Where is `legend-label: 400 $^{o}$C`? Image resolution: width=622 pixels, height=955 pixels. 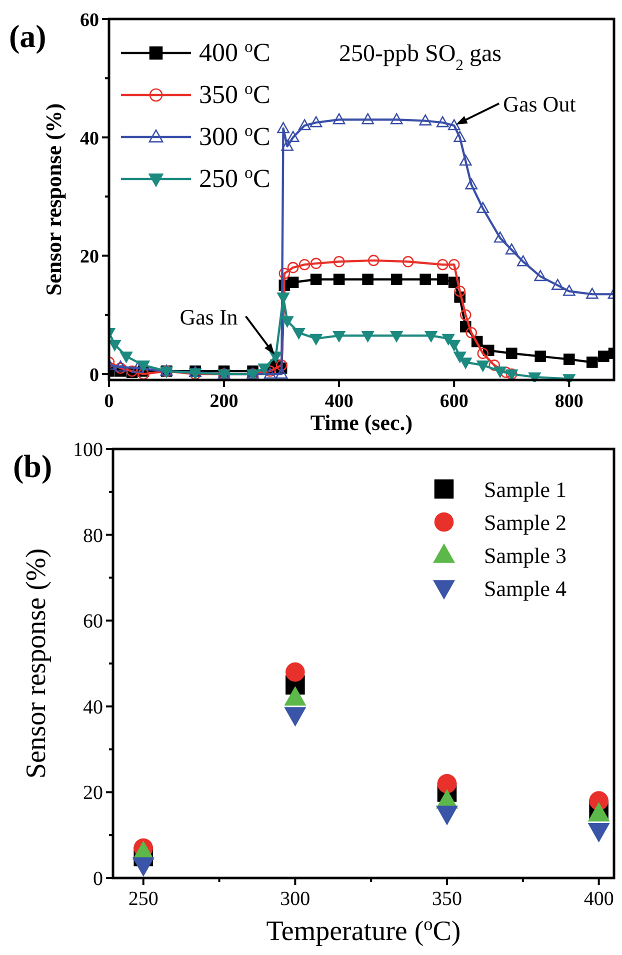 legend-label: 400 $^{o}$C is located at coordinates (234, 51).